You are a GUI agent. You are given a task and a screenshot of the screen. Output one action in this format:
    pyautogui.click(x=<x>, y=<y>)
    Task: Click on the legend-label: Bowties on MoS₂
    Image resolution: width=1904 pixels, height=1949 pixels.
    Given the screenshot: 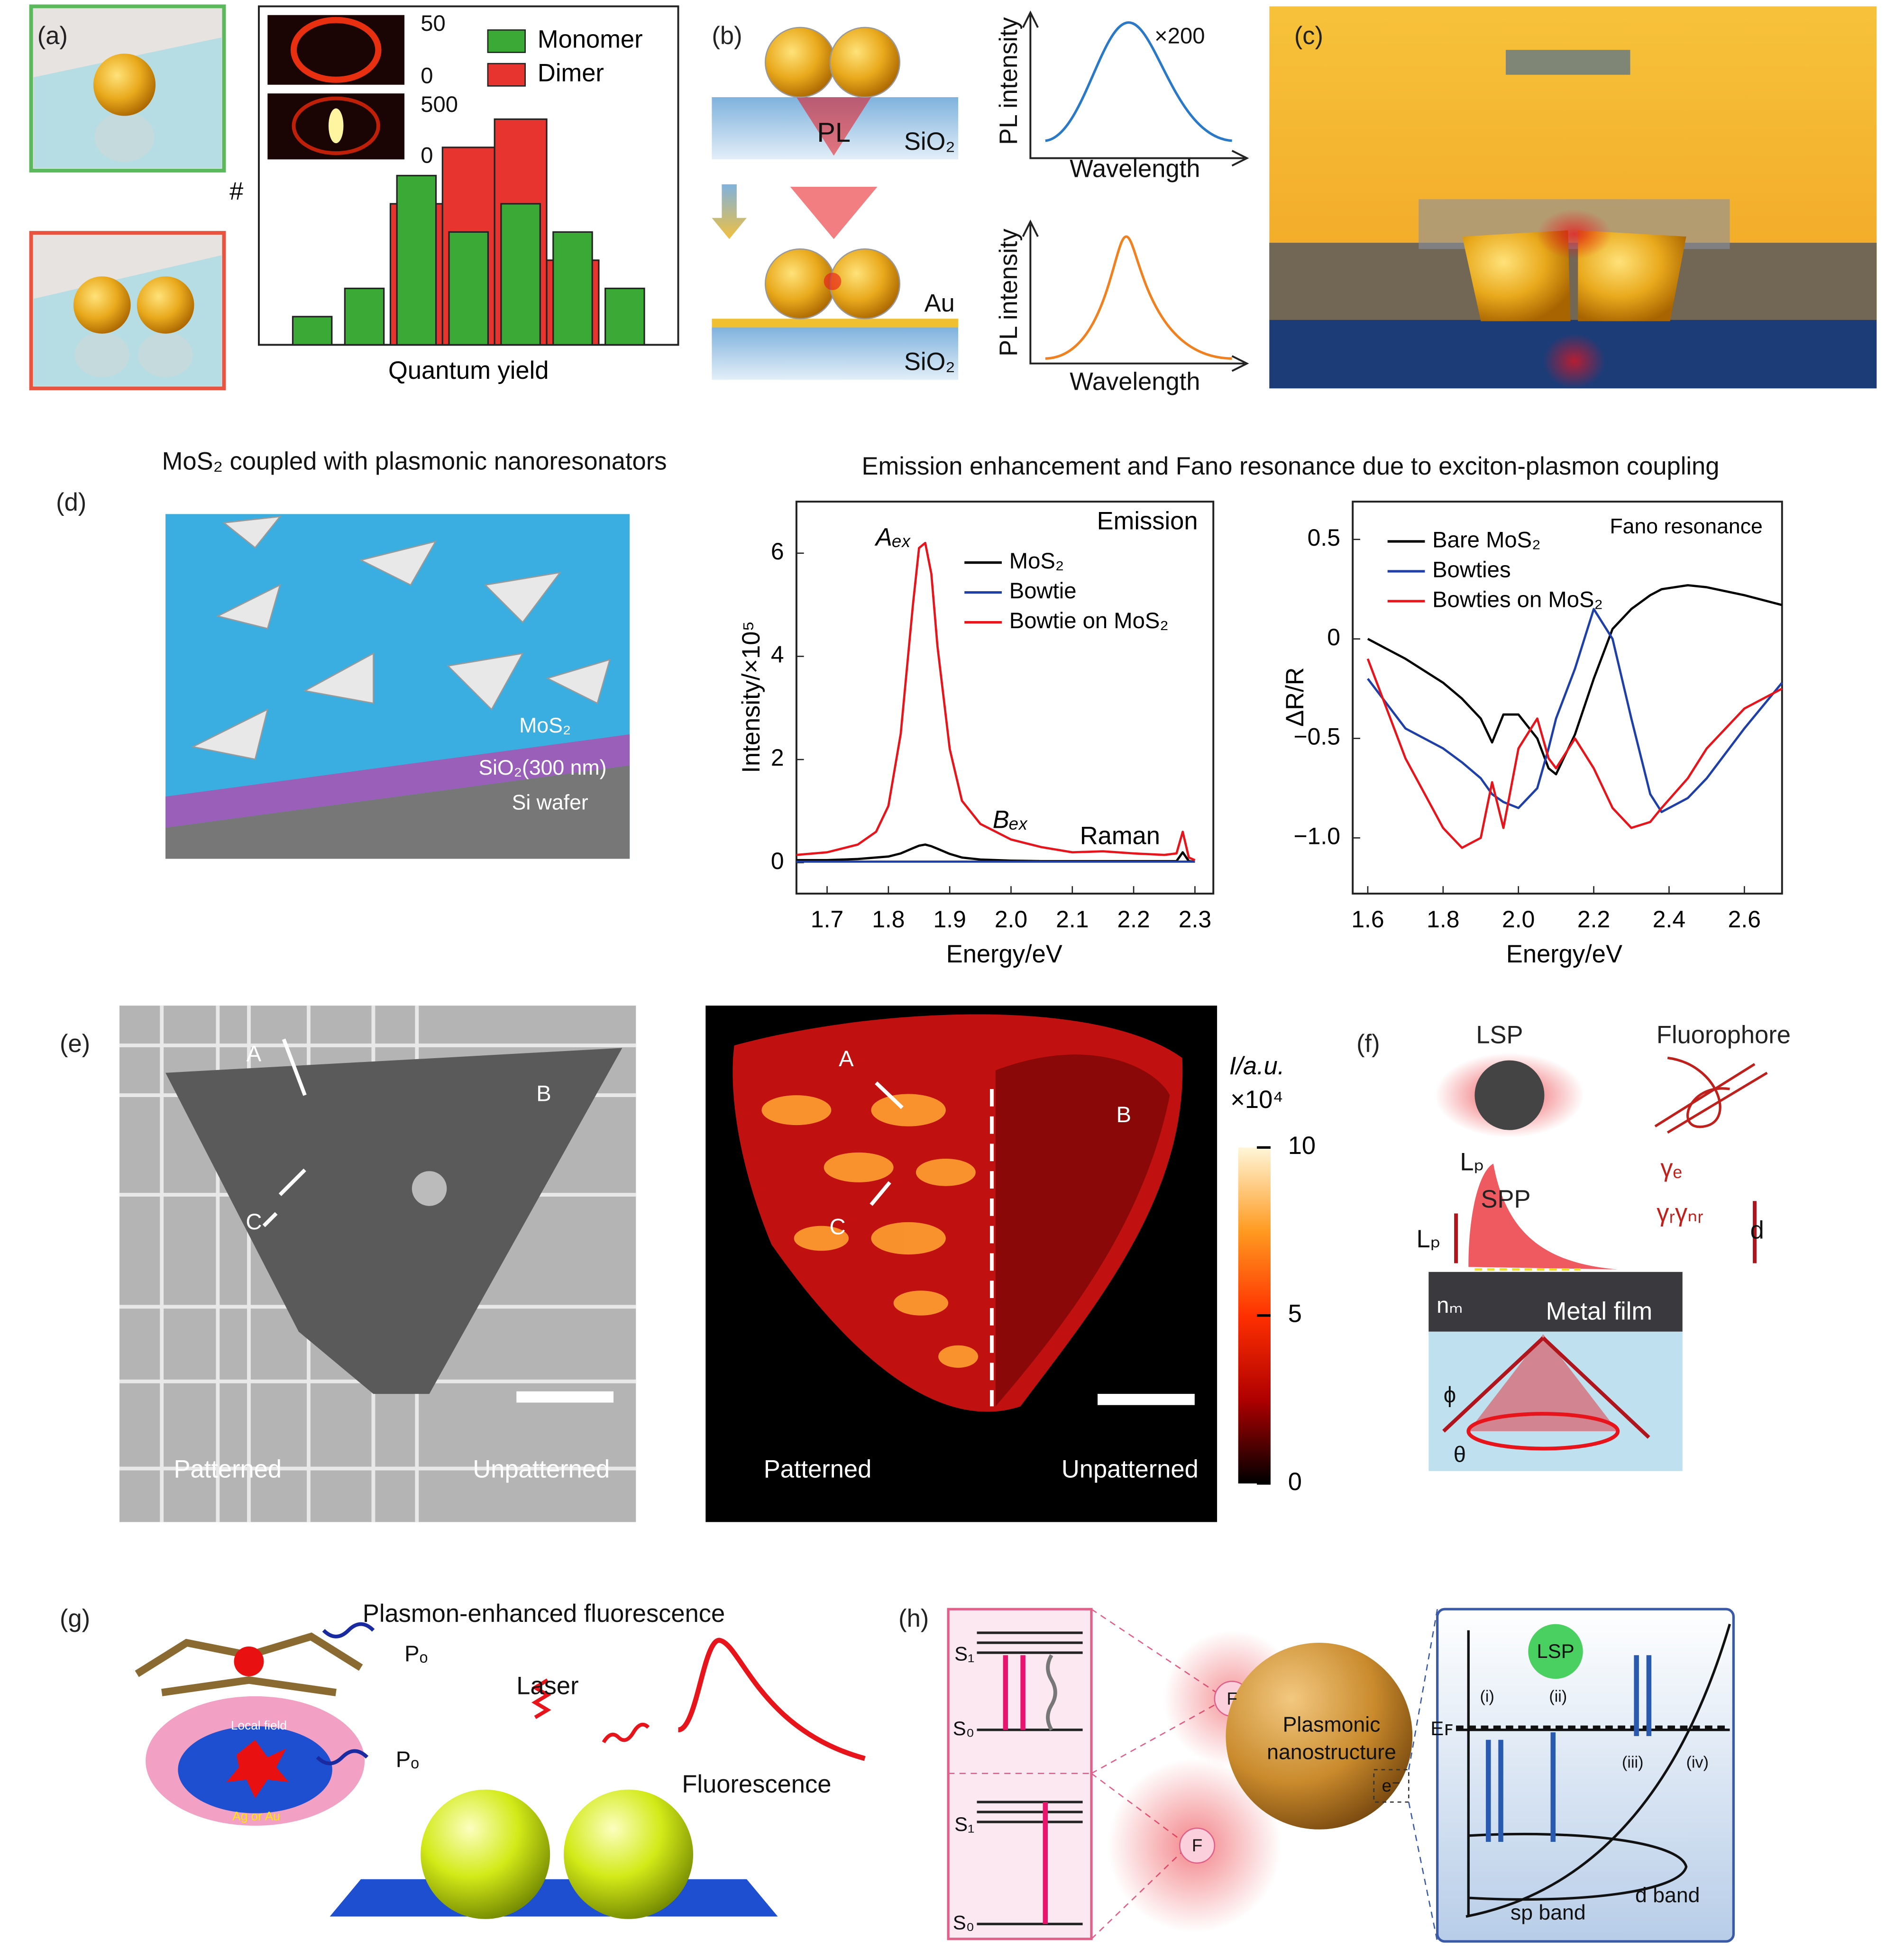 What is the action you would take?
    pyautogui.click(x=1518, y=600)
    